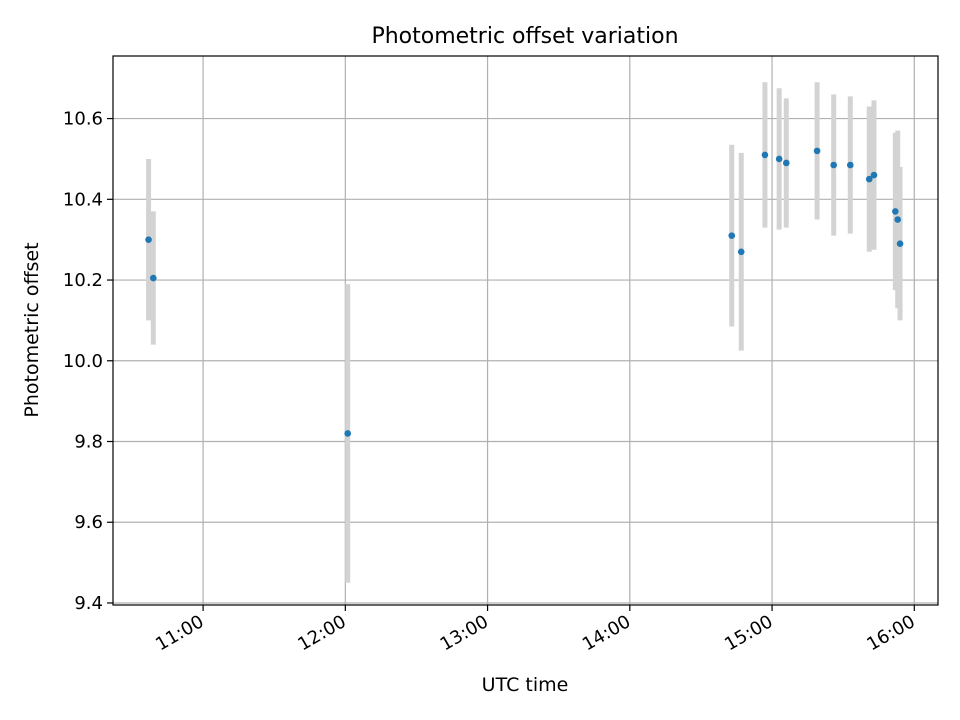  I want to click on y-tick-label: 10.2, so click(83, 280).